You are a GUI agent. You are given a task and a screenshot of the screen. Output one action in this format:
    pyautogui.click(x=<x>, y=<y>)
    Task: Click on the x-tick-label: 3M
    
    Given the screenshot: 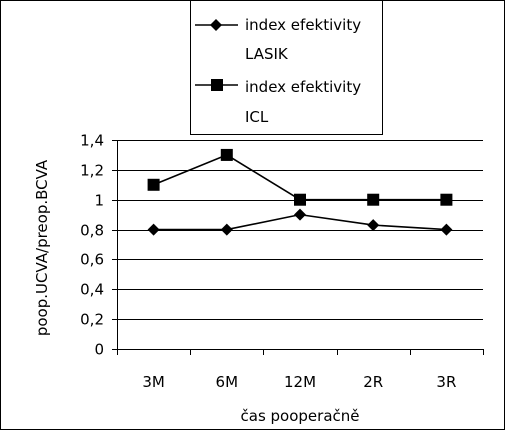 What is the action you would take?
    pyautogui.click(x=153, y=382)
    